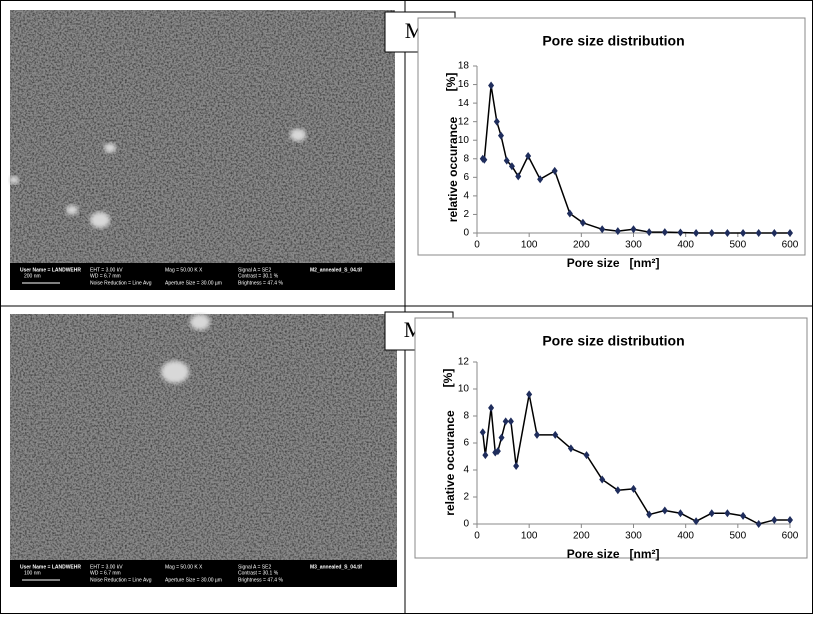 This screenshot has height=619, width=813. I want to click on y-axis-unit: [%], so click(448, 378).